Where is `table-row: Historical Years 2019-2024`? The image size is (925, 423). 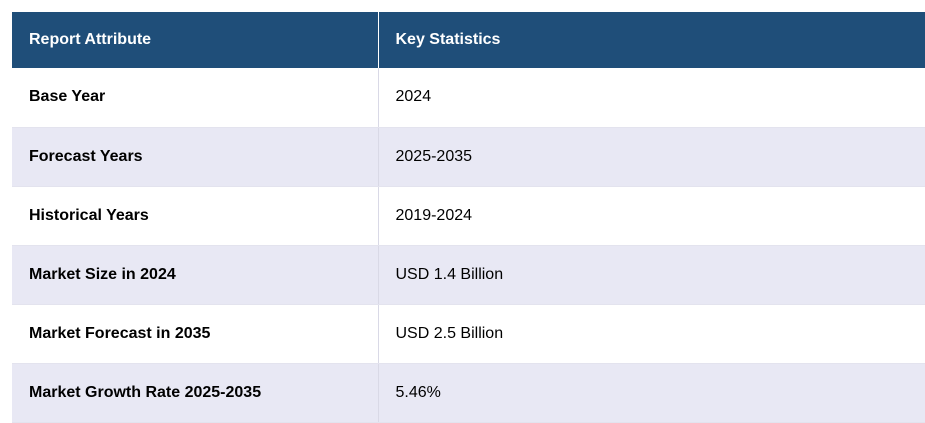
table-row: Historical Years 2019-2024 is located at coordinates (468, 216).